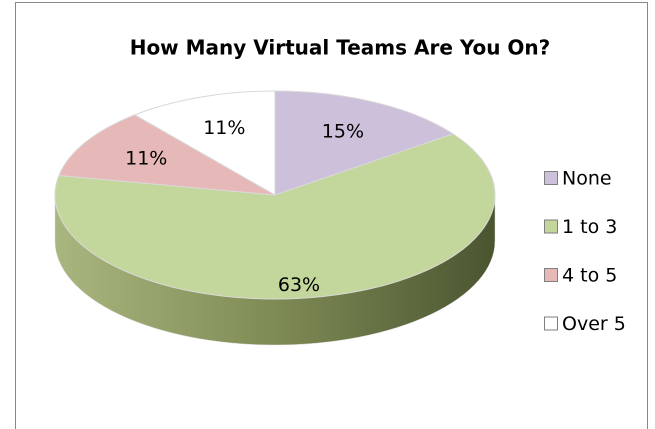 The width and height of the screenshot is (655, 429). I want to click on legend-label: 1 to 3, so click(589, 227).